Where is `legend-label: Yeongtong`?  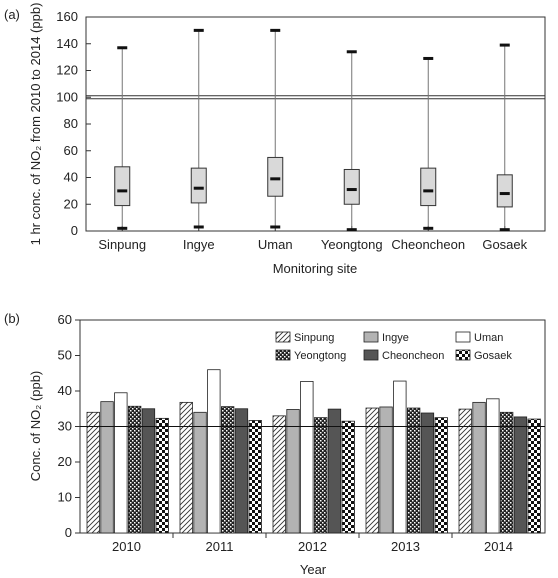
legend-label: Yeongtong is located at coordinates (320, 356).